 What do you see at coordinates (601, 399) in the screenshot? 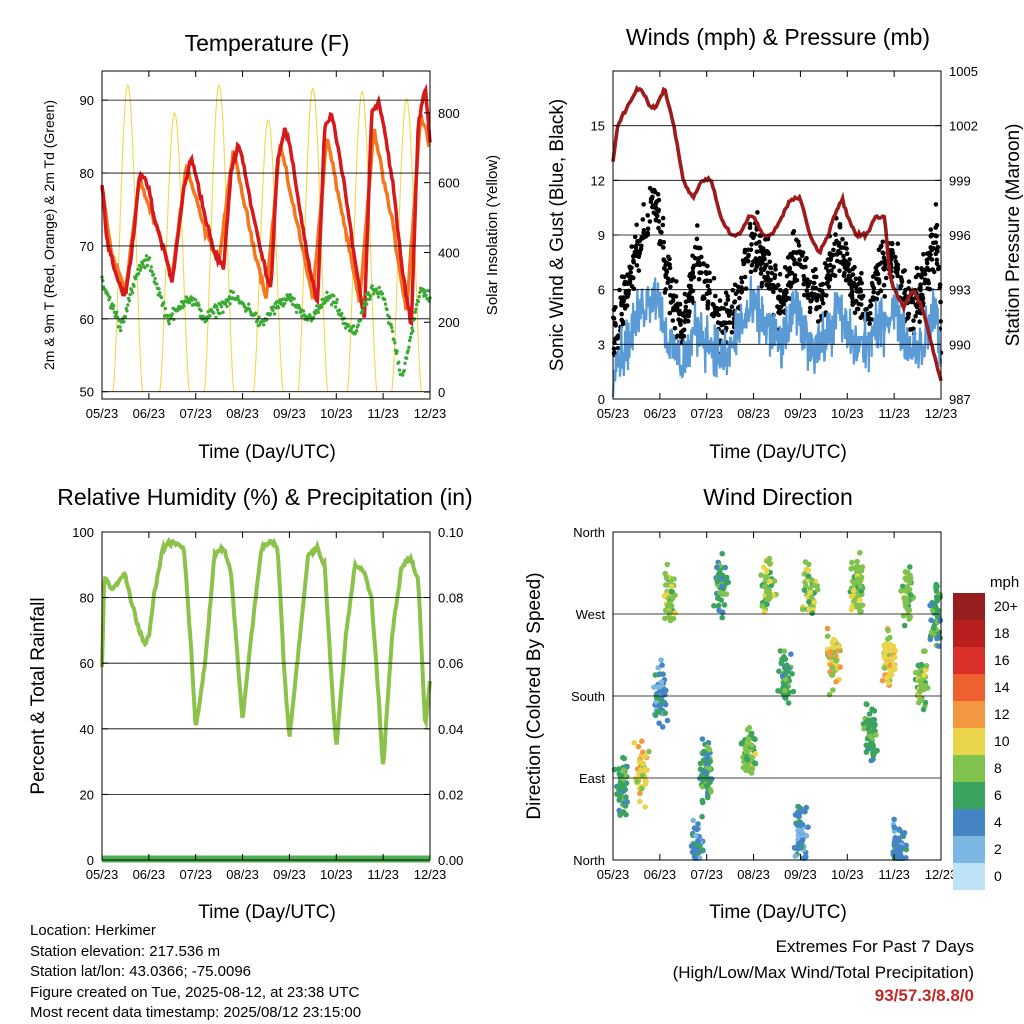
I see `y-tick-label: 0` at bounding box center [601, 399].